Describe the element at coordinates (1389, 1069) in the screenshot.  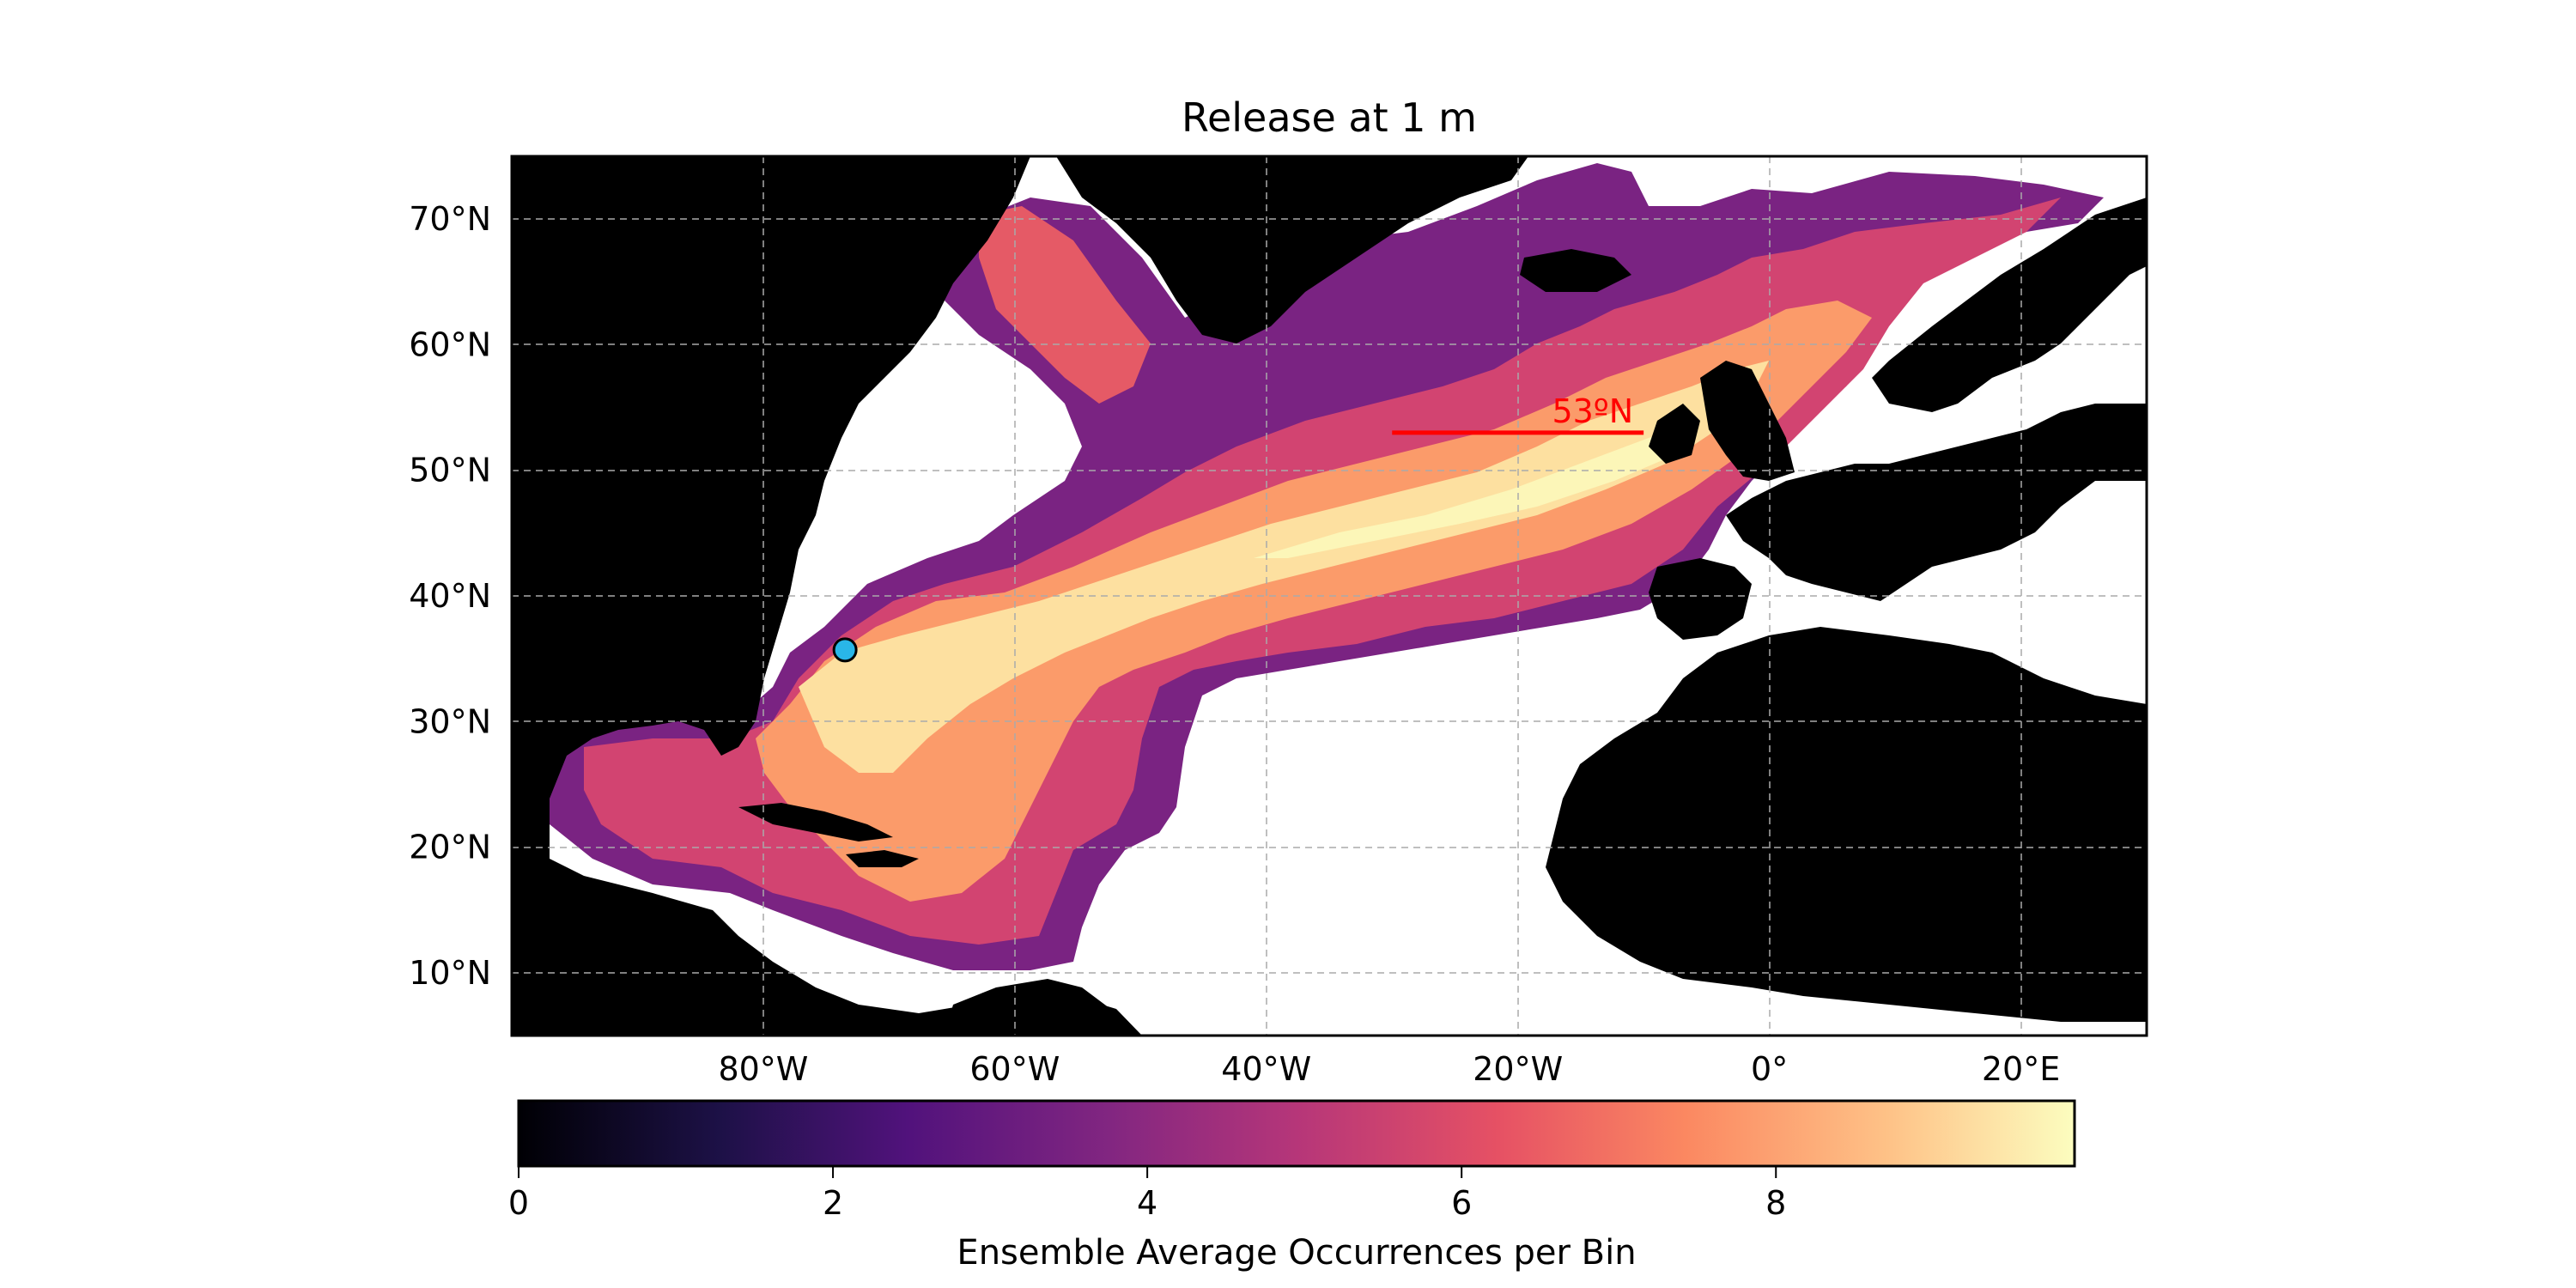
I see `longitude-tick-labels: 80°W 60°W 40°W 20°W 0° 20°E` at that location.